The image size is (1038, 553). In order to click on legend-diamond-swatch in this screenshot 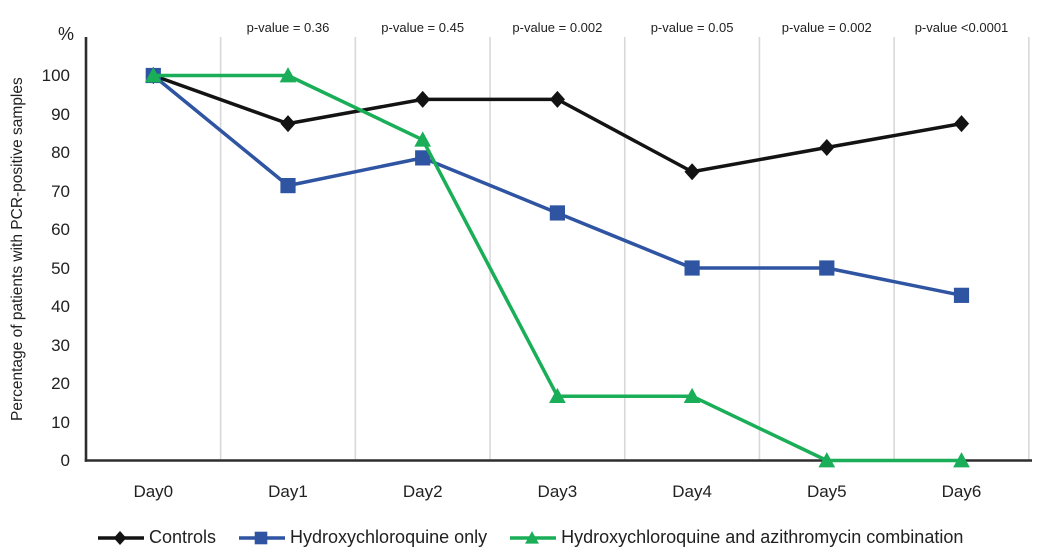, I will do `click(121, 537)`.